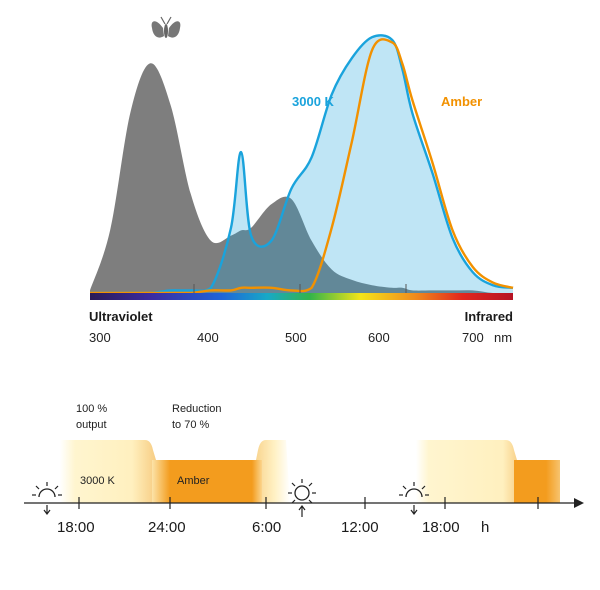 The width and height of the screenshot is (600, 590). What do you see at coordinates (273, 471) in the screenshot?
I see `night1-blend-to-dawn` at bounding box center [273, 471].